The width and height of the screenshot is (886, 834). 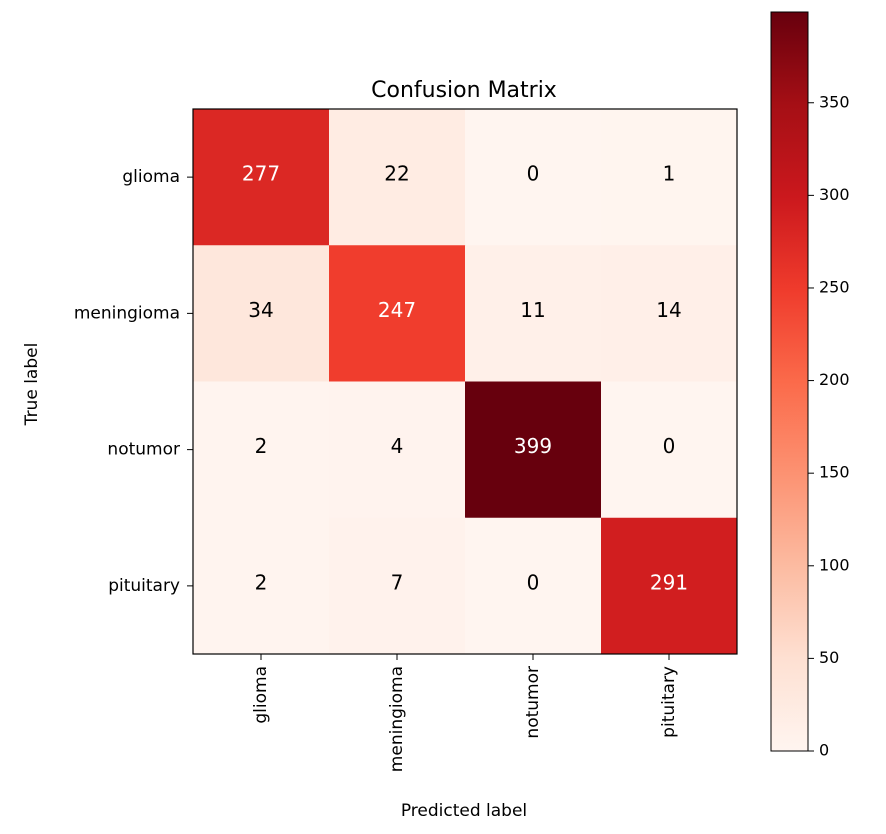 I want to click on x-tick-label: meningioma, so click(x=397, y=719).